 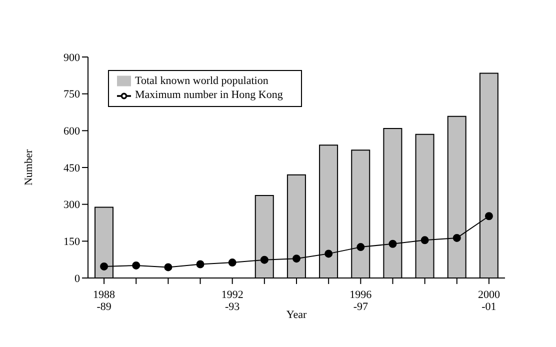 What do you see at coordinates (104, 301) in the screenshot?
I see `x-tick-label: 1988 -89` at bounding box center [104, 301].